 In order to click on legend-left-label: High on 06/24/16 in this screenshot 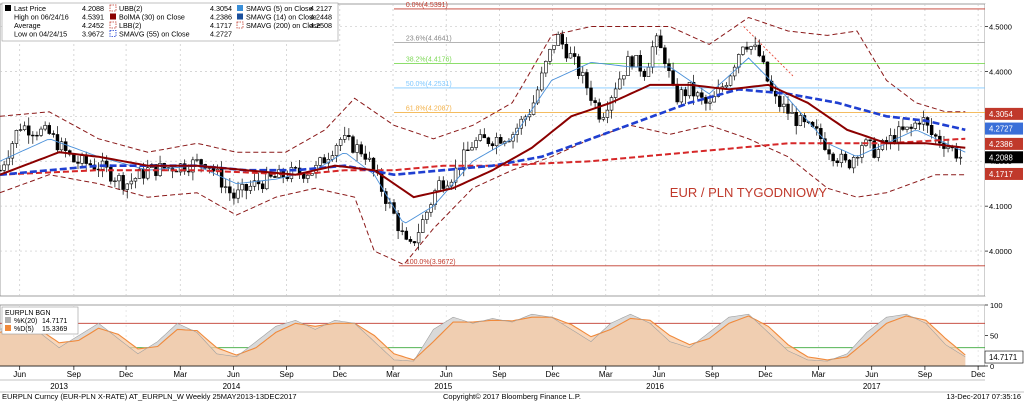, I will do `click(41, 17)`.